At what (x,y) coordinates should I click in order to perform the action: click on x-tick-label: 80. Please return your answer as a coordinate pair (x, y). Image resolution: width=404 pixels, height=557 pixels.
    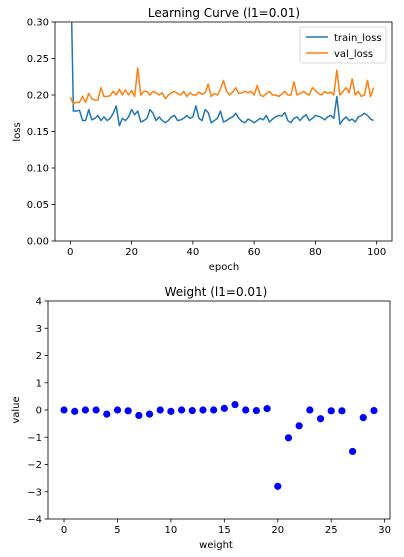
    Looking at the image, I should click on (315, 252).